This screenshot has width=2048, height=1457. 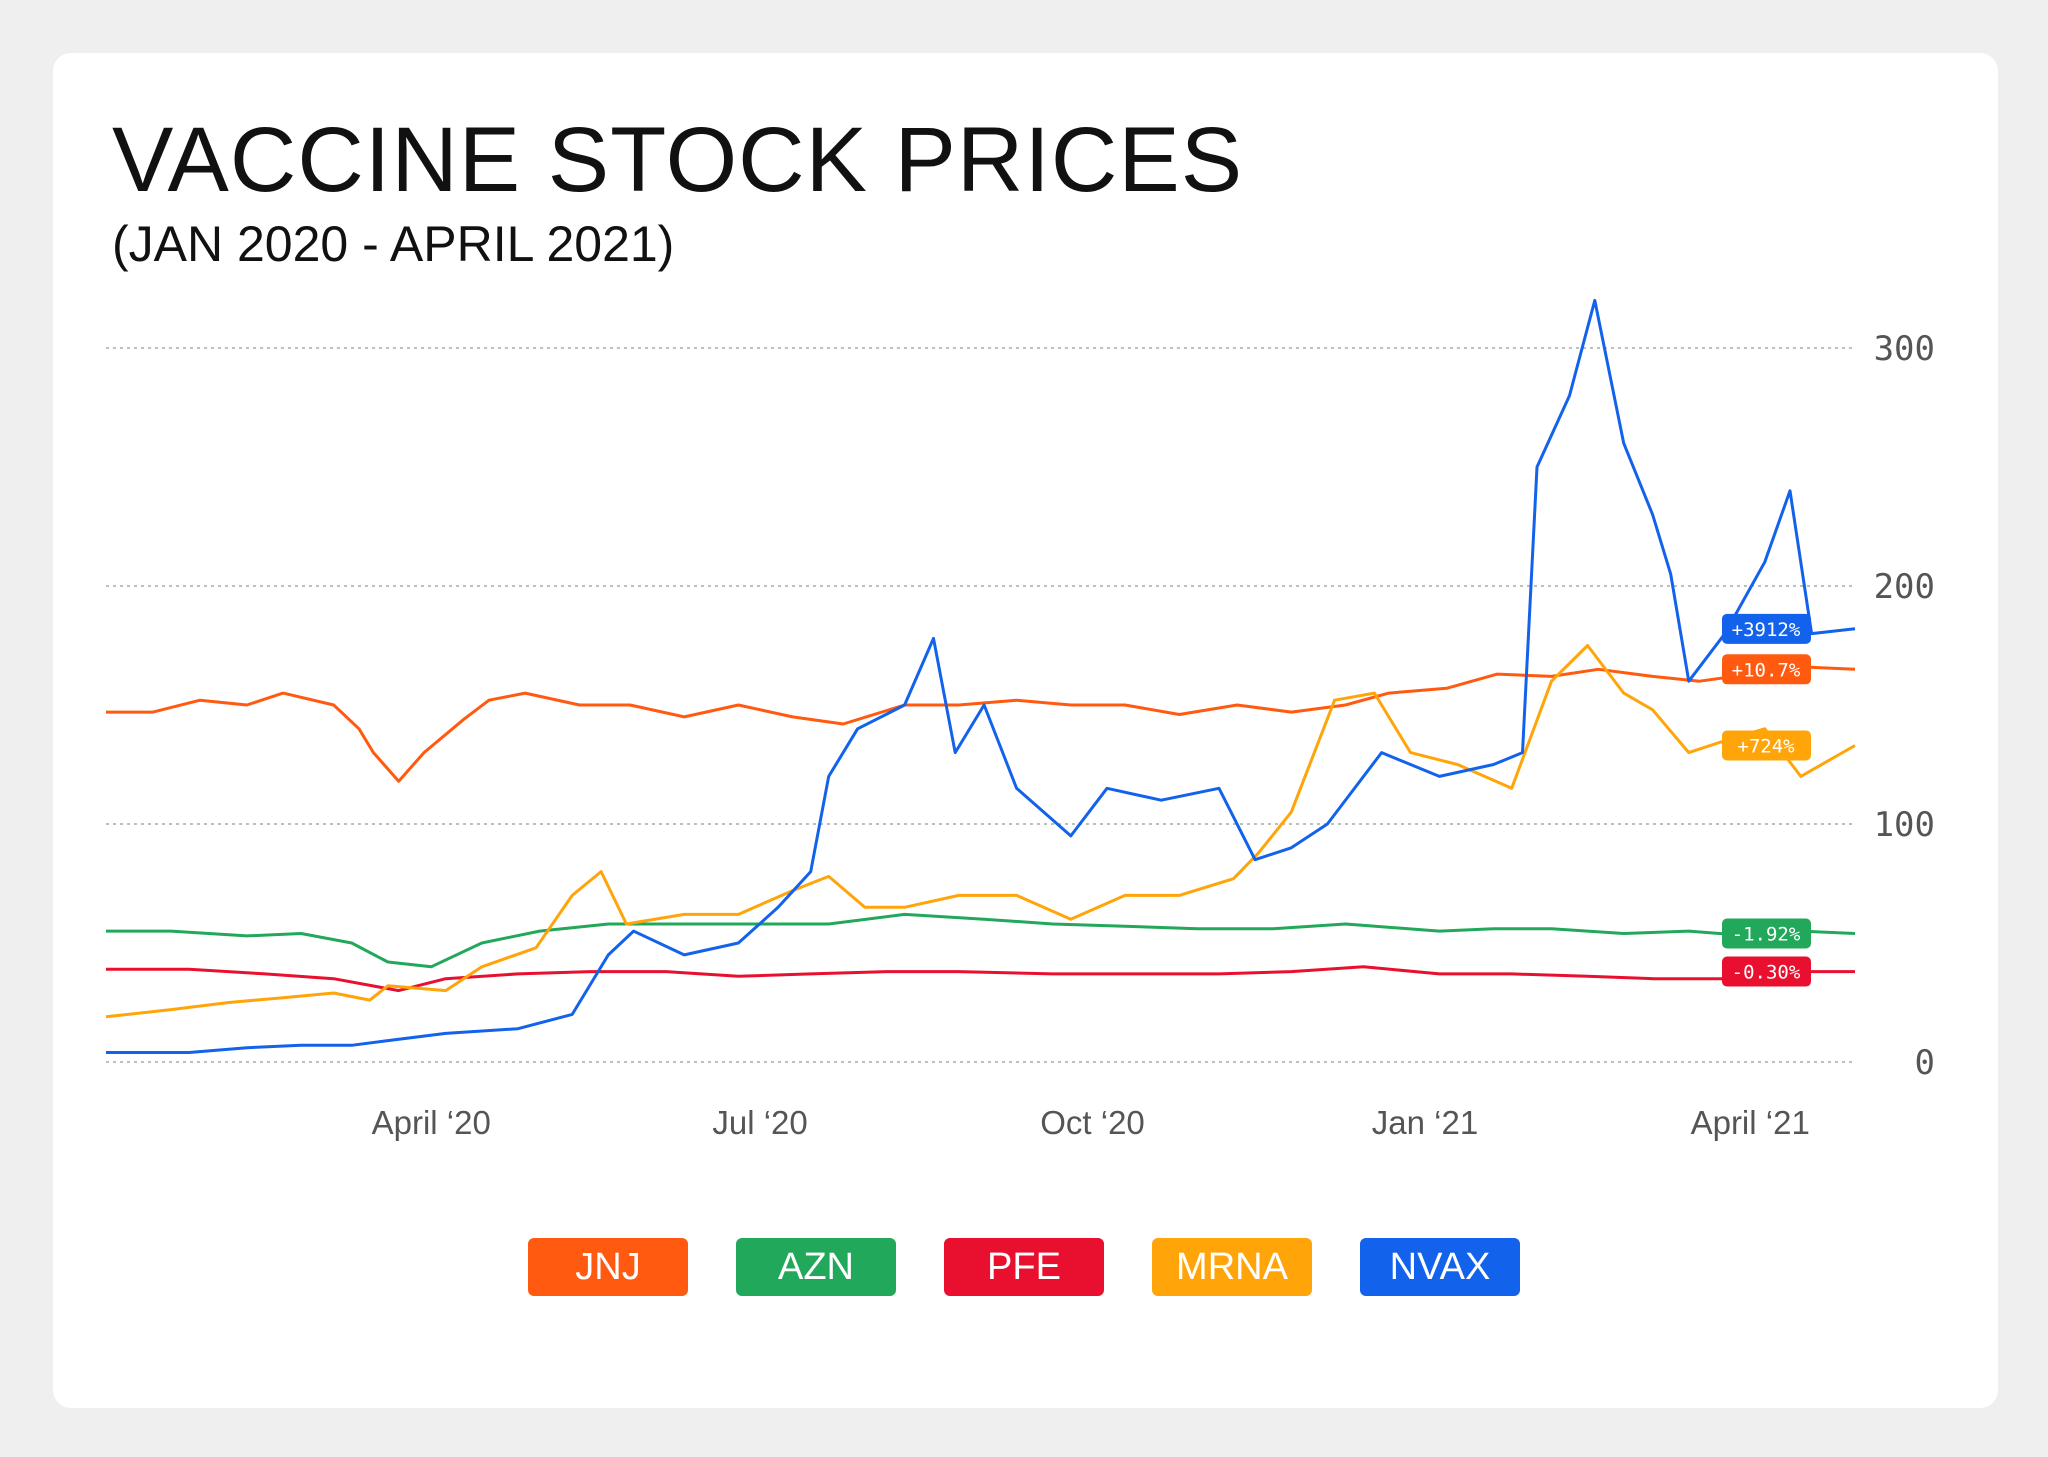 I want to click on legend-item-jnj: JNJ, so click(x=608, y=1267).